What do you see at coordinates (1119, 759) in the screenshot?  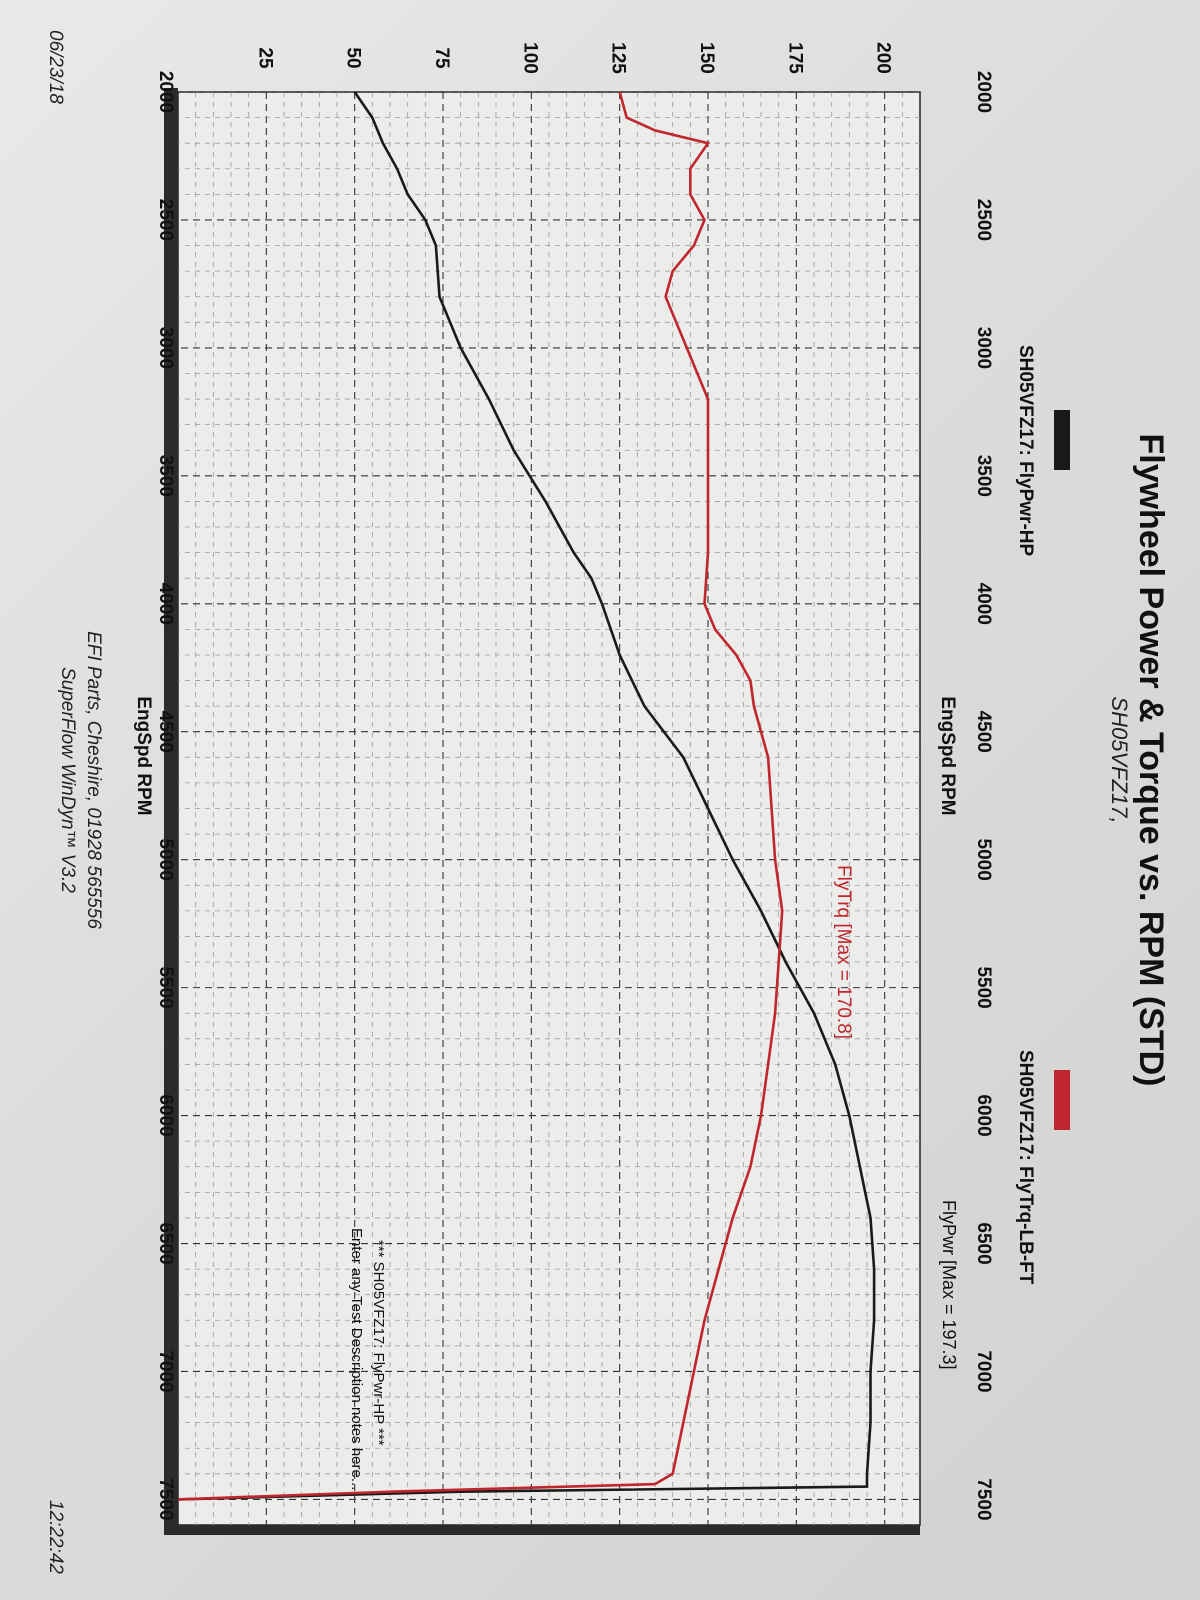 I see `chart-subtitle: SH05VFZ17,` at bounding box center [1119, 759].